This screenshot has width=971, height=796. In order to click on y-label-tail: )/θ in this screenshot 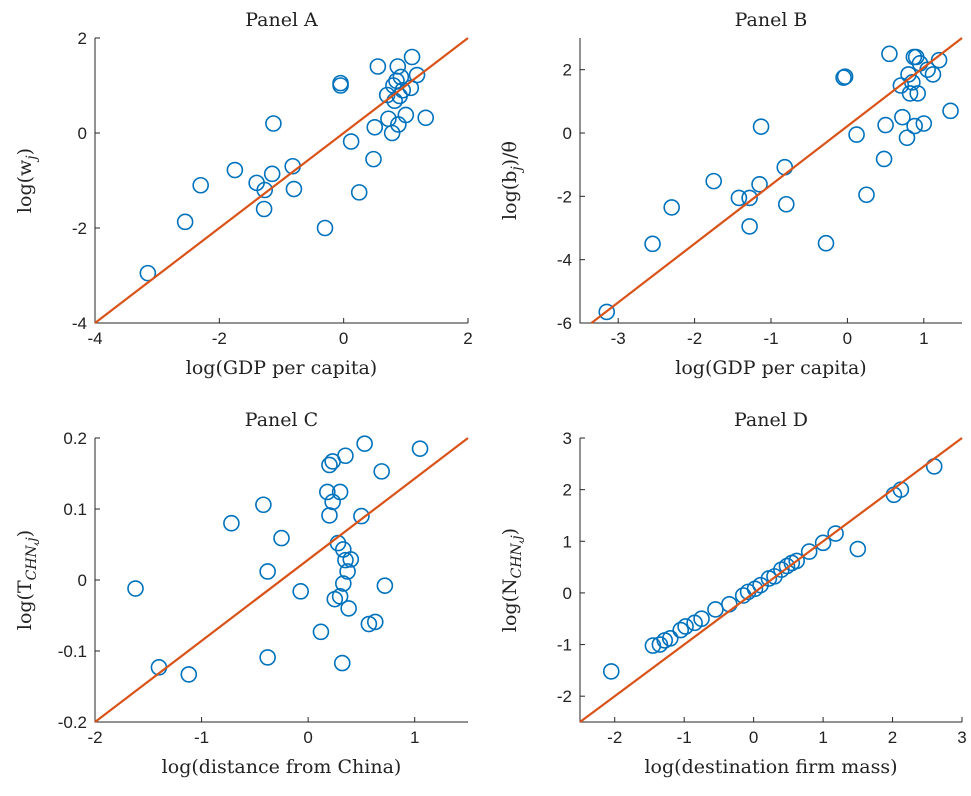, I will do `click(510, 153)`.